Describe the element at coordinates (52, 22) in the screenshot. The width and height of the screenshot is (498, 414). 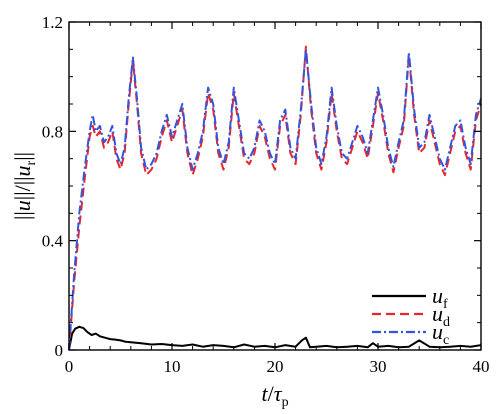
I see `y-tick-label: 1.2` at that location.